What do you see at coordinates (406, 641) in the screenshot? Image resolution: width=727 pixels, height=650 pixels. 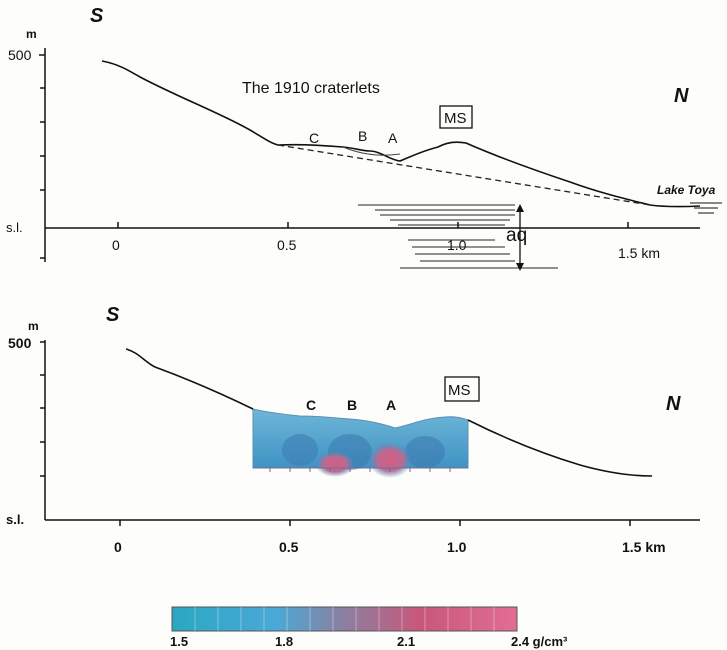 I see `colorbar-tick-label: 2.1` at bounding box center [406, 641].